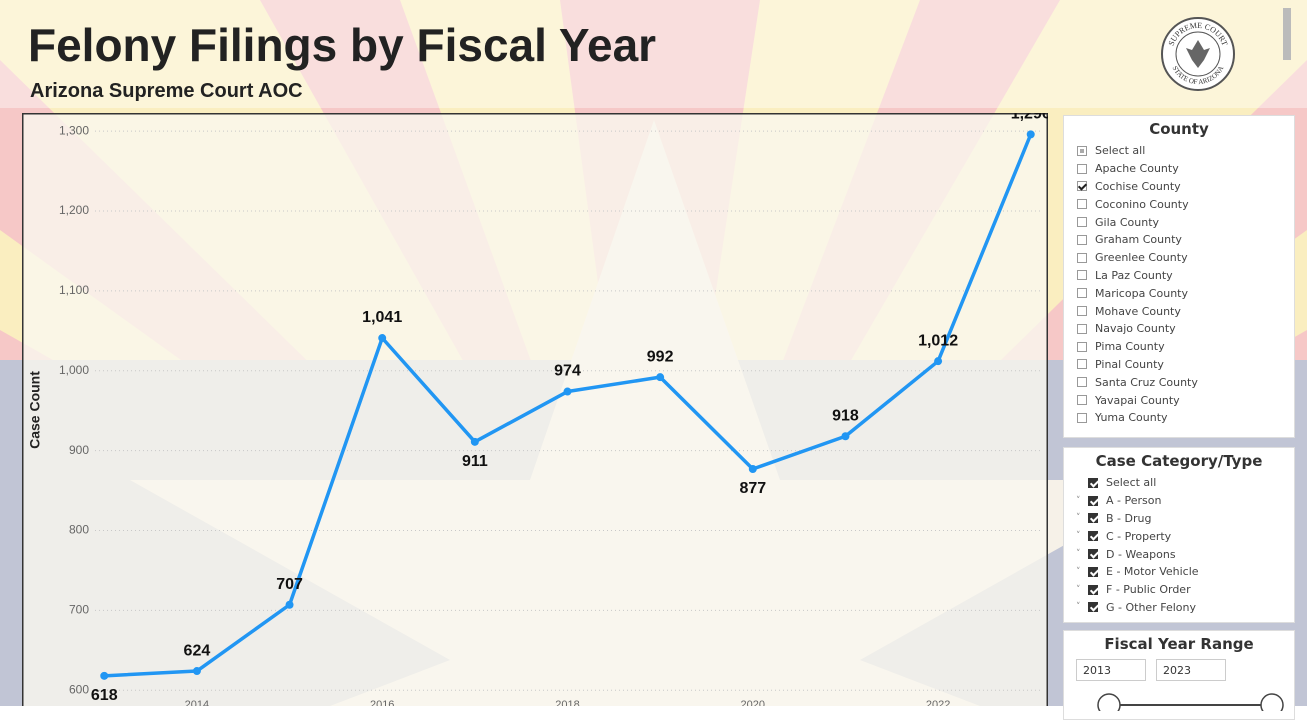  Describe the element at coordinates (1179, 501) in the screenshot. I see `slicer-item: ˅ A - Person` at that location.